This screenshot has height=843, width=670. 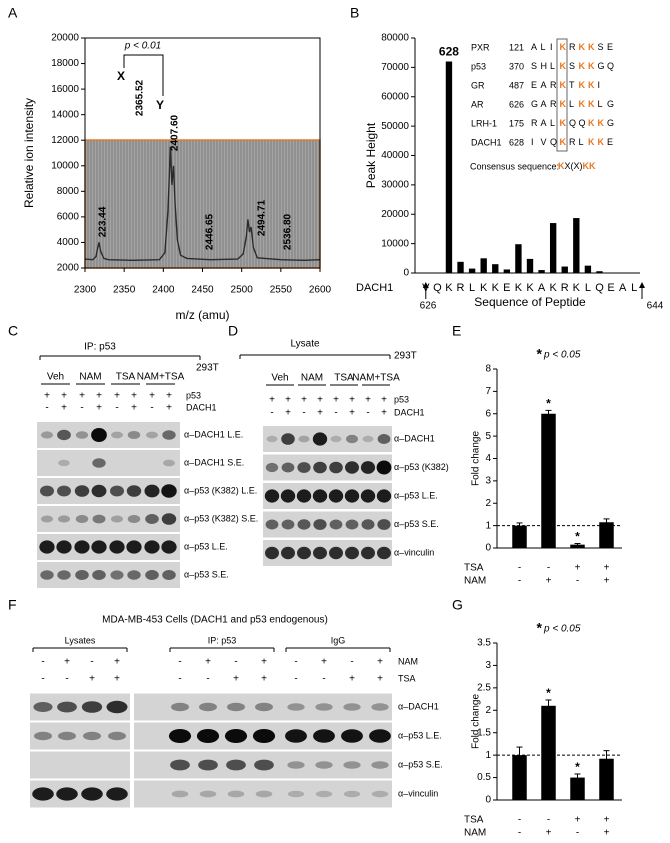 I want to click on blot-header: Lysate, so click(x=305, y=344).